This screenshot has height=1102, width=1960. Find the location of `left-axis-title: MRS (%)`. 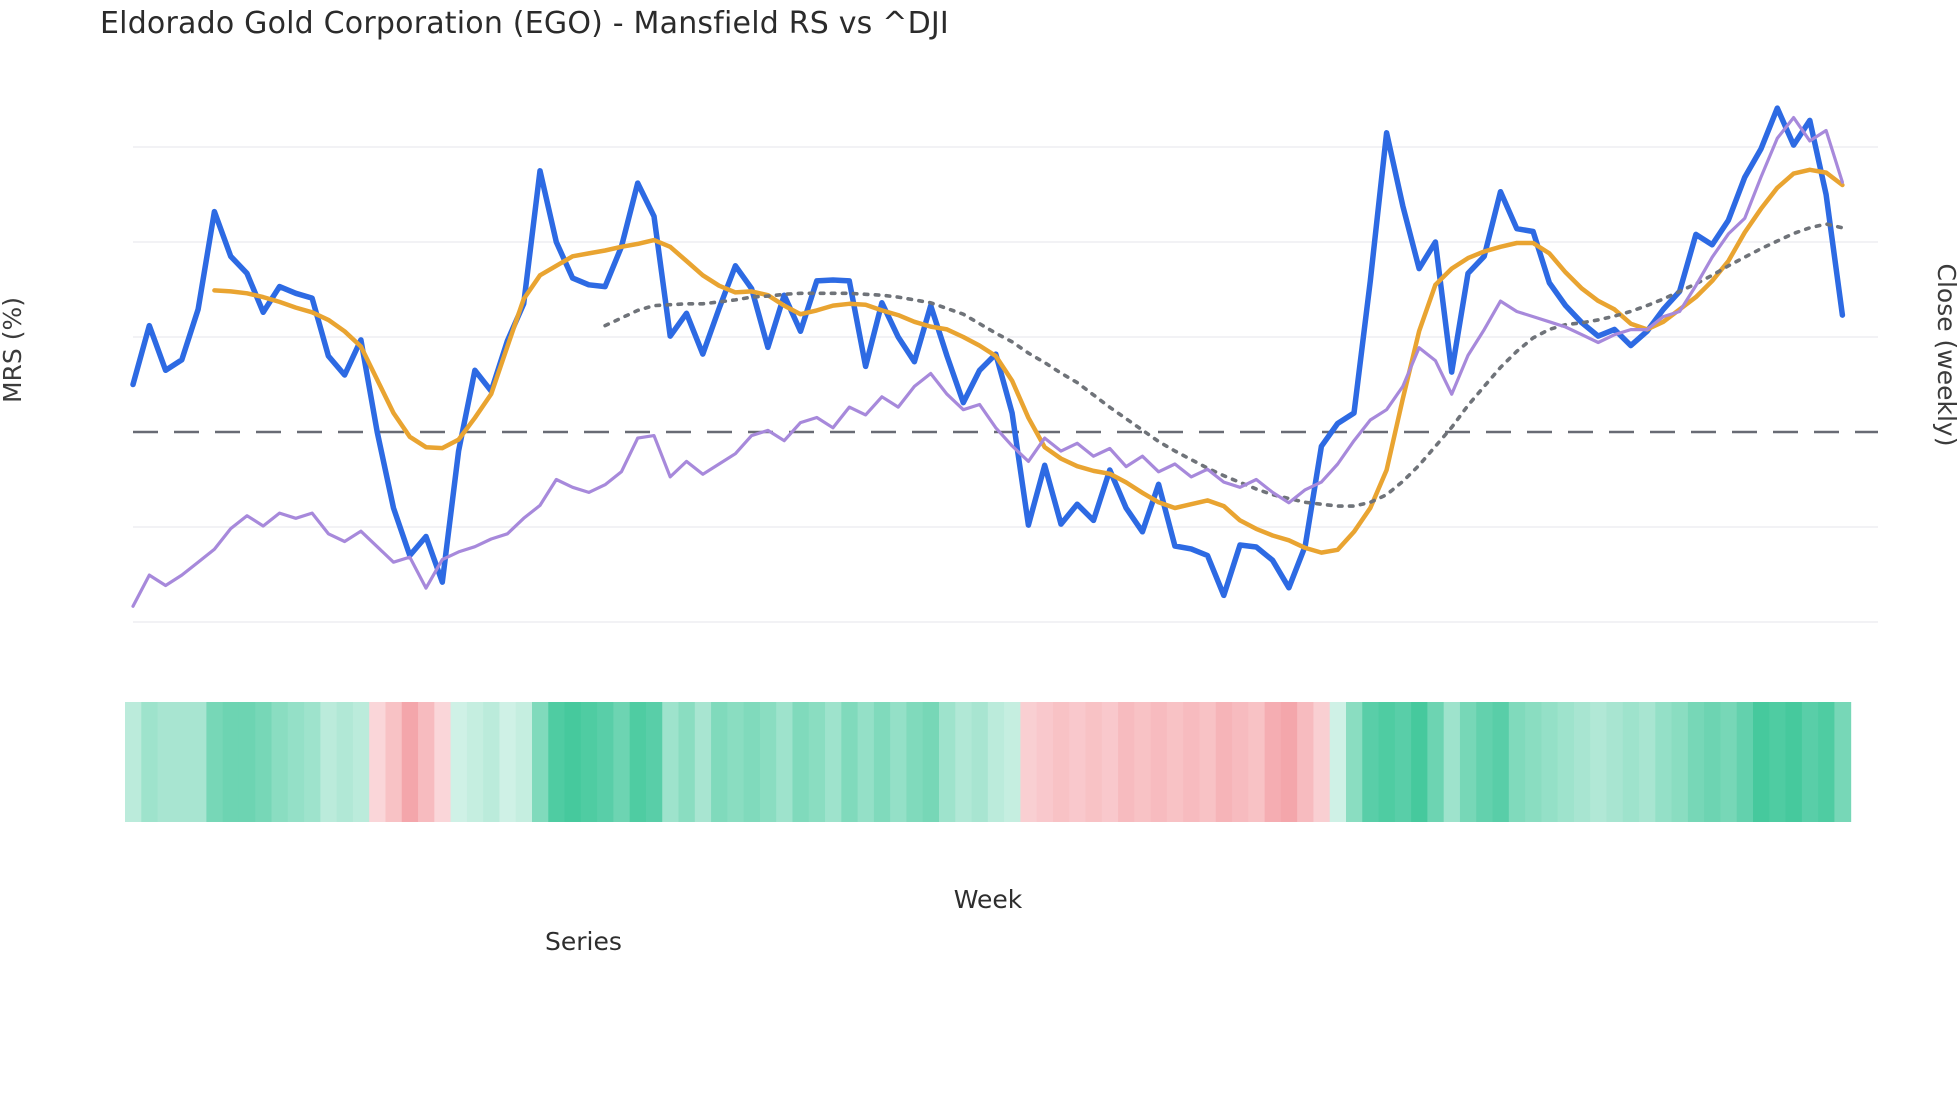

left-axis-title: MRS (%) is located at coordinates (13, 350).